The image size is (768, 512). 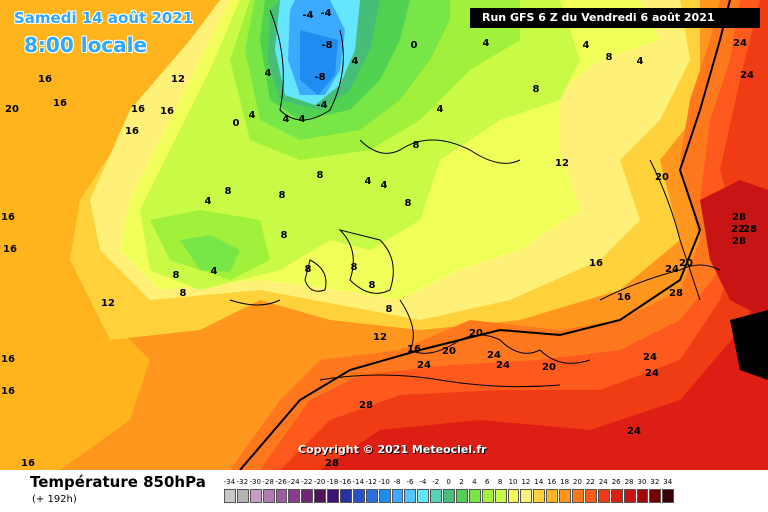 What do you see at coordinates (668, 482) in the screenshot?
I see `legend-tick: 34` at bounding box center [668, 482].